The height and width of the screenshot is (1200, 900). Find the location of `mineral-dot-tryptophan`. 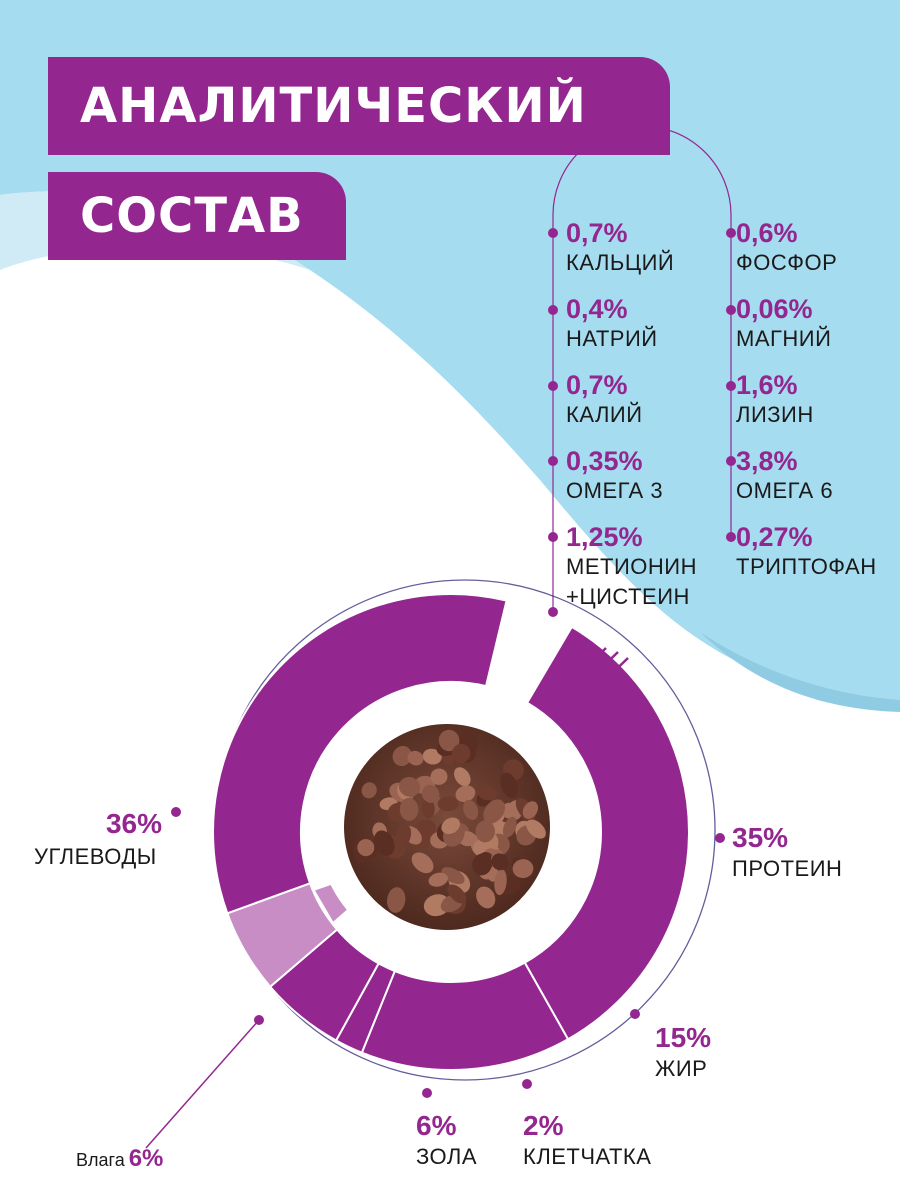

mineral-dot-tryptophan is located at coordinates (731, 537).